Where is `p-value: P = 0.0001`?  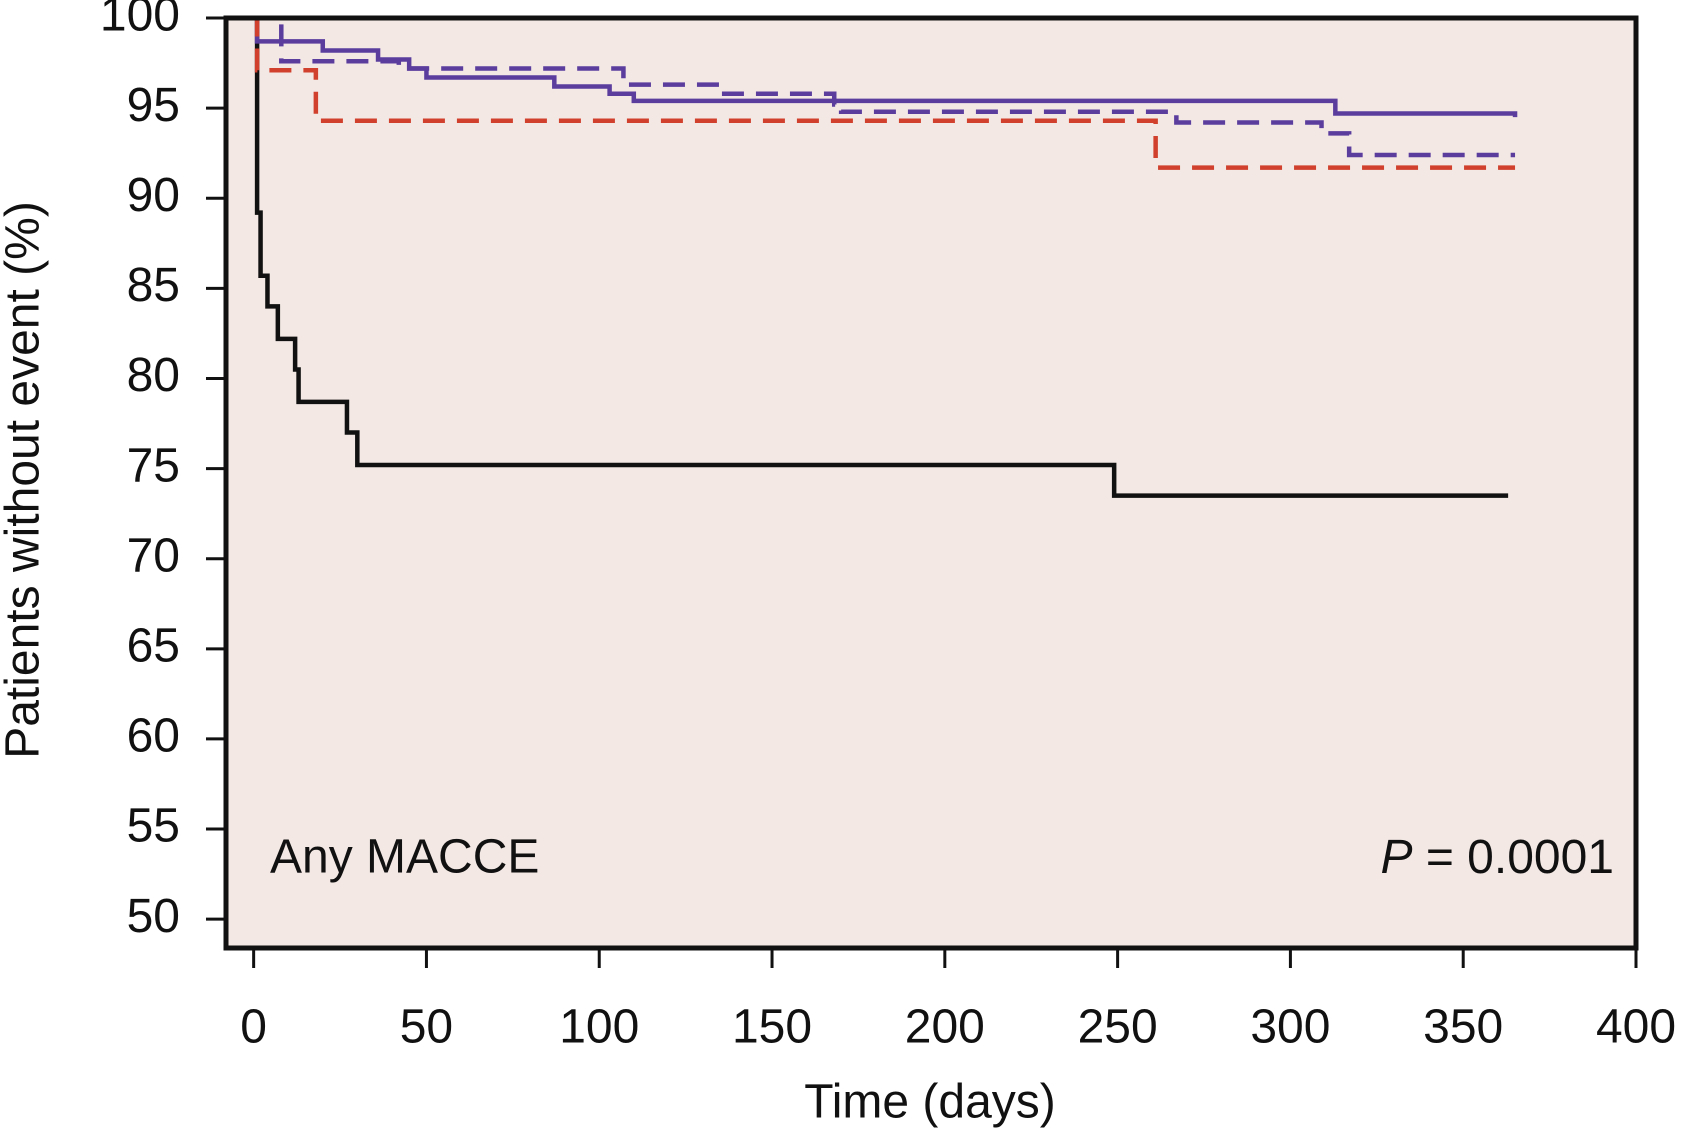 p-value: P = 0.0001 is located at coordinates (1497, 857).